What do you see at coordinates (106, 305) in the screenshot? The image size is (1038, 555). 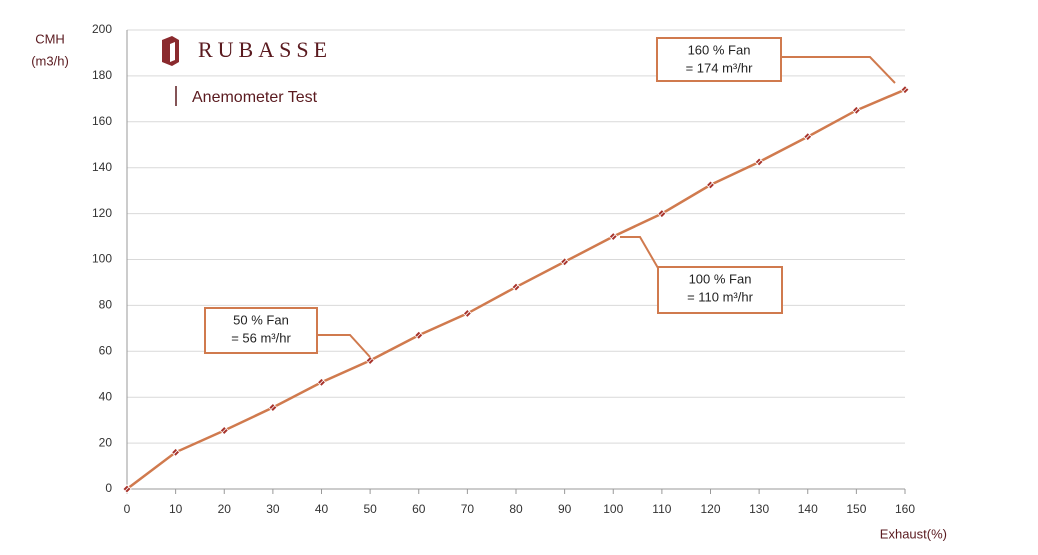 I see `y-tick-label: 80` at bounding box center [106, 305].